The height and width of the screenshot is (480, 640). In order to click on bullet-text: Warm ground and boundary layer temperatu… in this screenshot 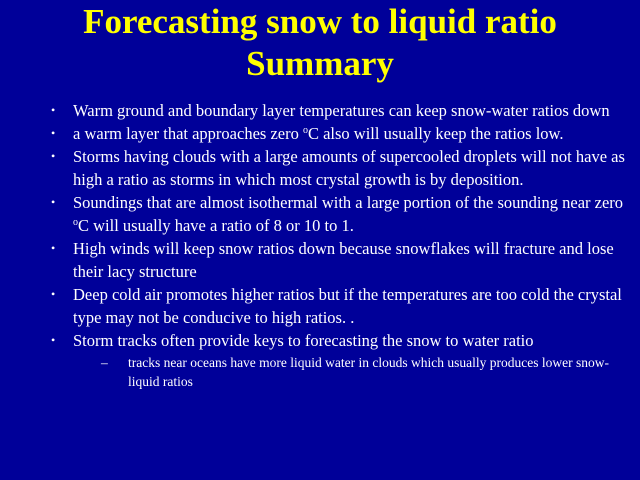, I will do `click(341, 110)`.